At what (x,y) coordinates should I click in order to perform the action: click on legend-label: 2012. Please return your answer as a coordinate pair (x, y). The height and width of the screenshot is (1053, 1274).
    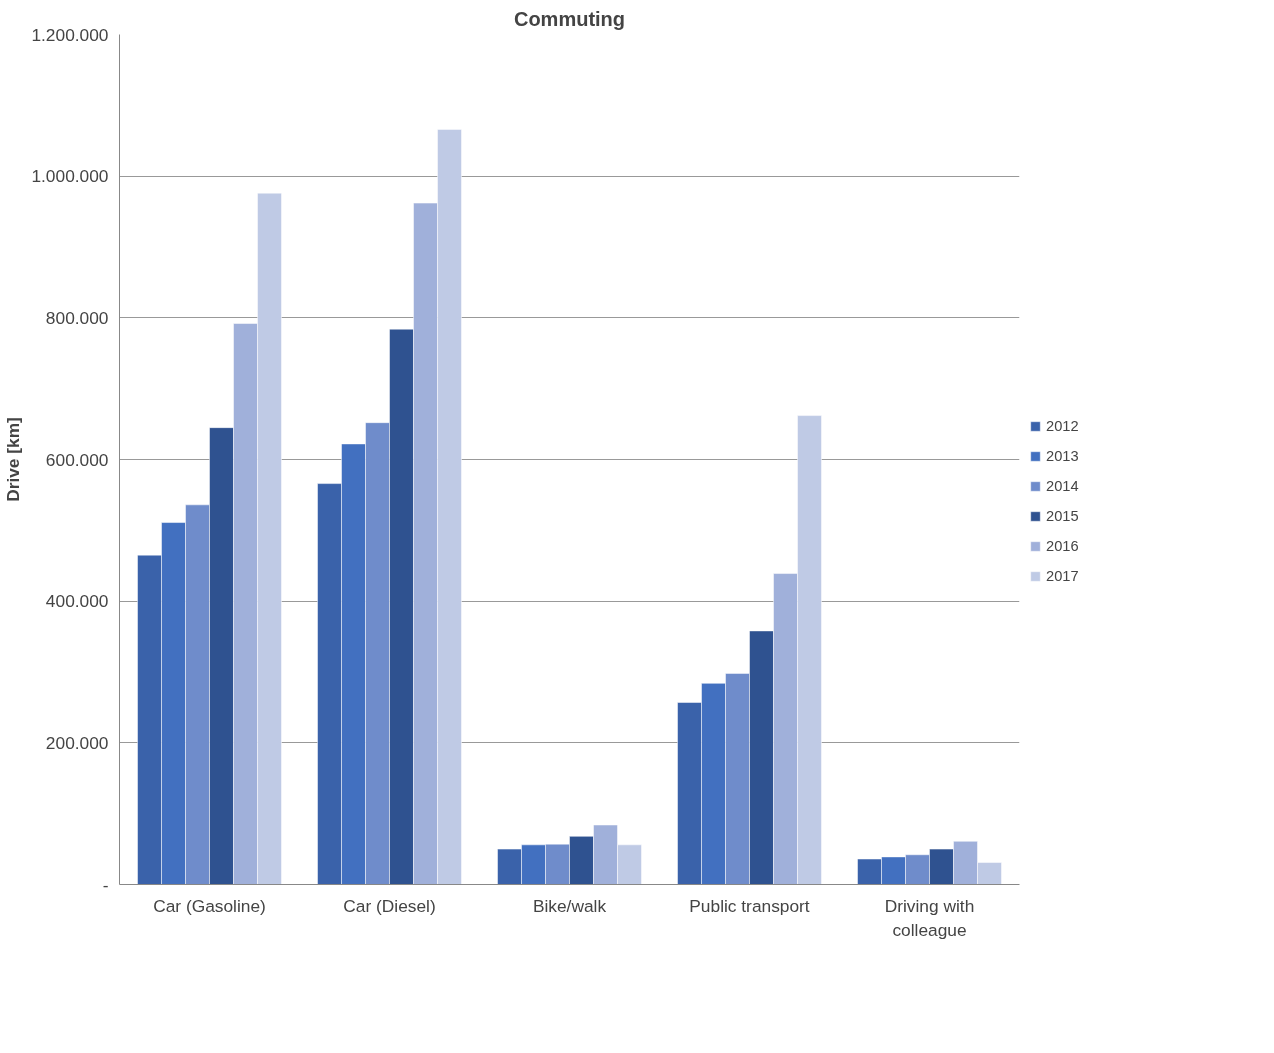
    Looking at the image, I should click on (1062, 426).